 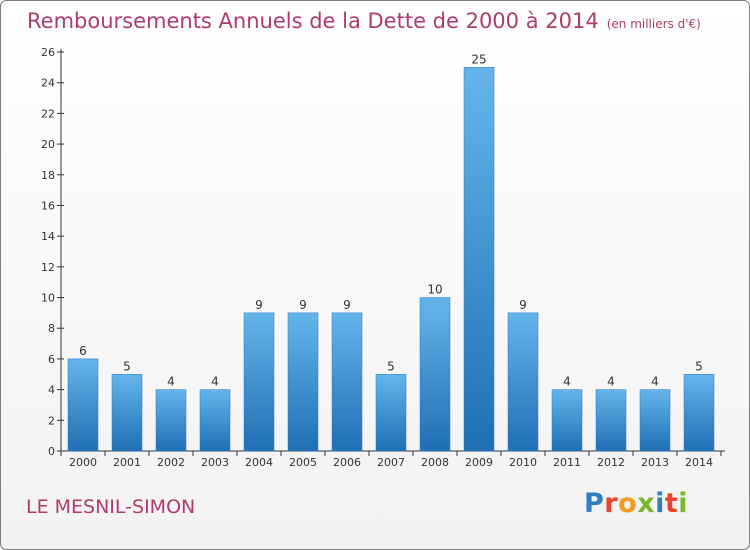 I want to click on y-tick-label: 4, so click(x=51, y=390).